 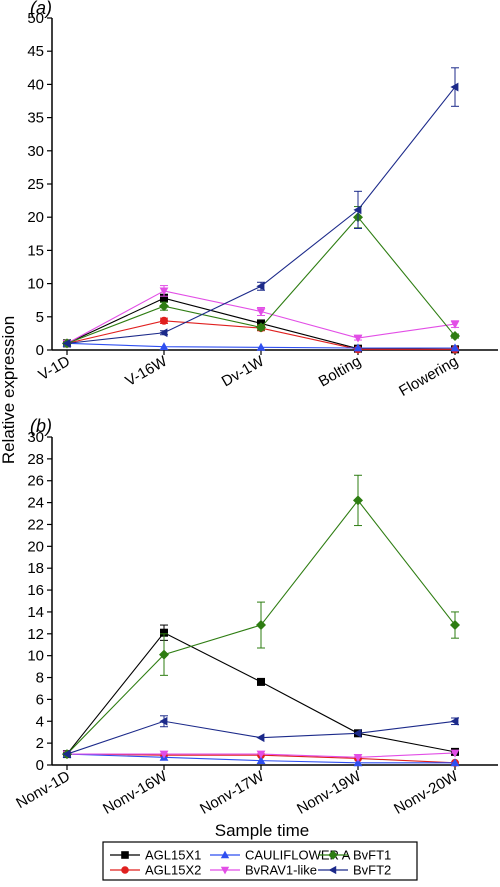 What do you see at coordinates (372, 870) in the screenshot?
I see `legend-label: BvFT2` at bounding box center [372, 870].